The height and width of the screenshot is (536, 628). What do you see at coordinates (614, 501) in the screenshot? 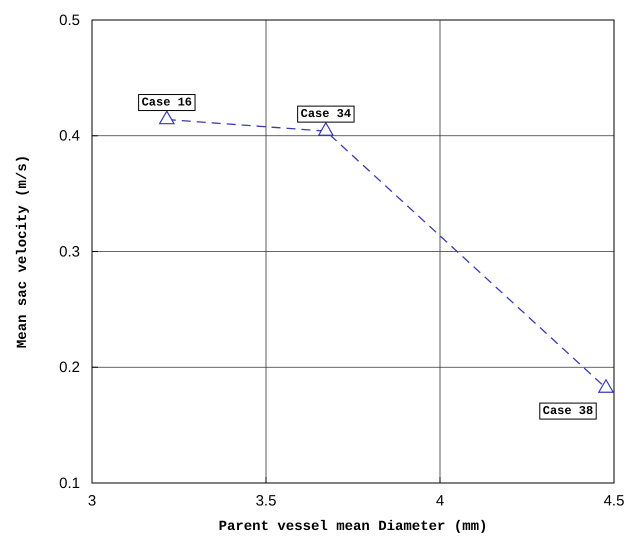
I see `x-tick-label: 4.5` at bounding box center [614, 501].